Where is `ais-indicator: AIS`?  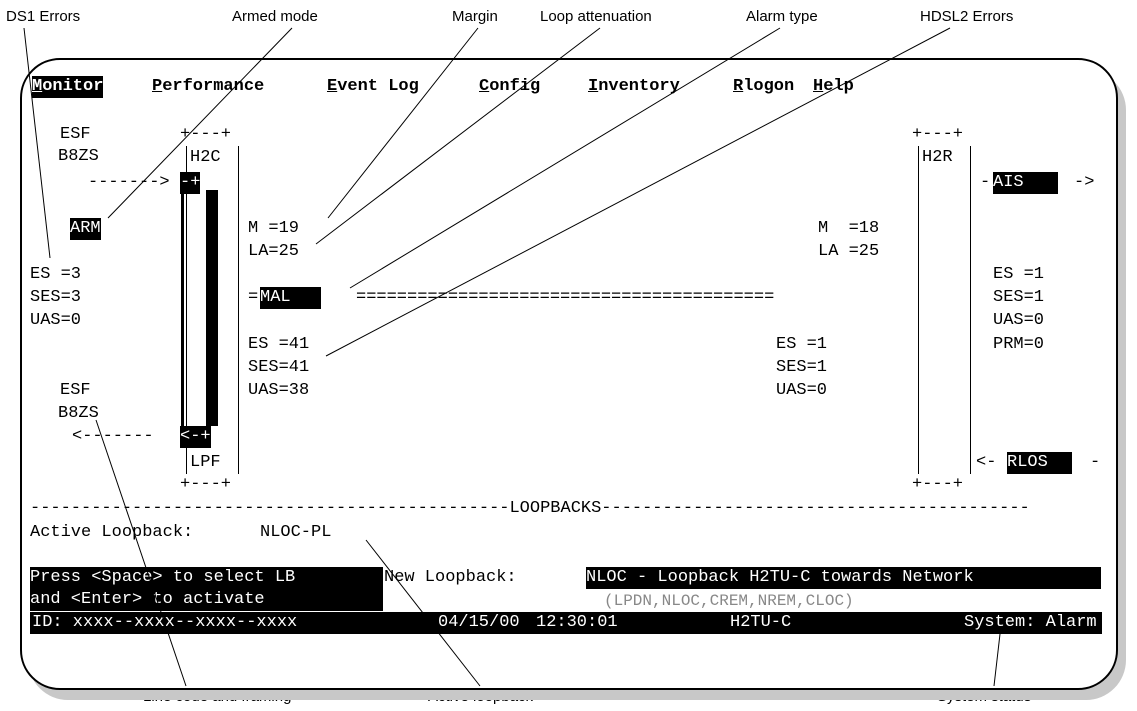
ais-indicator: AIS is located at coordinates (1025, 183).